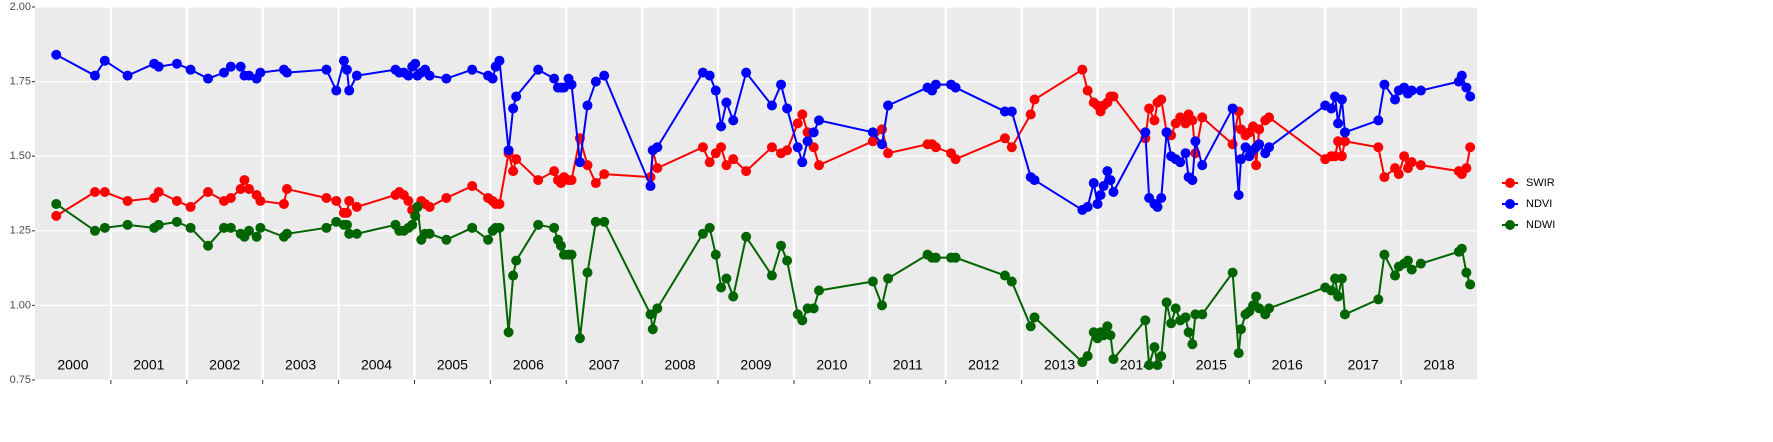 The height and width of the screenshot is (442, 1773). What do you see at coordinates (1540, 225) in the screenshot?
I see `legend-label: NDWI` at bounding box center [1540, 225].